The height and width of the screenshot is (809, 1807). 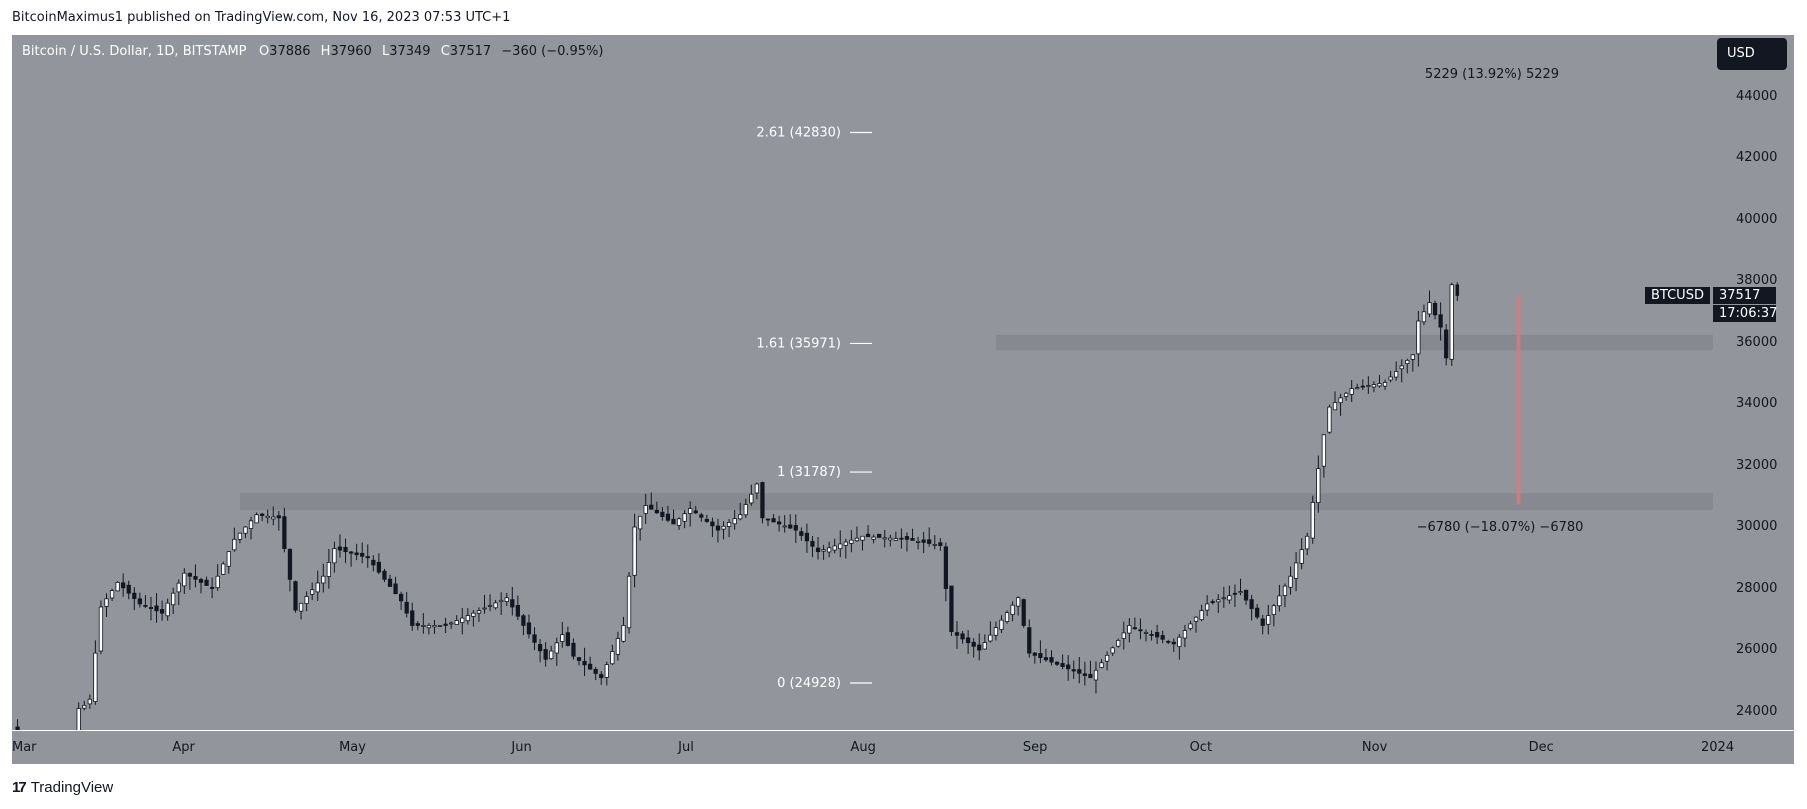 I want to click on price-tick-label: 28000, so click(x=1757, y=588).